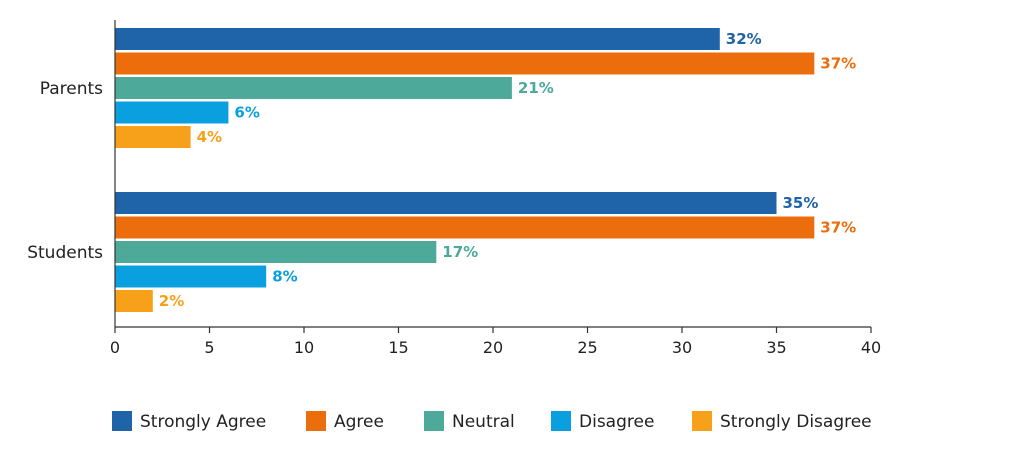  Describe the element at coordinates (359, 422) in the screenshot. I see `legend-label: Agree` at that location.